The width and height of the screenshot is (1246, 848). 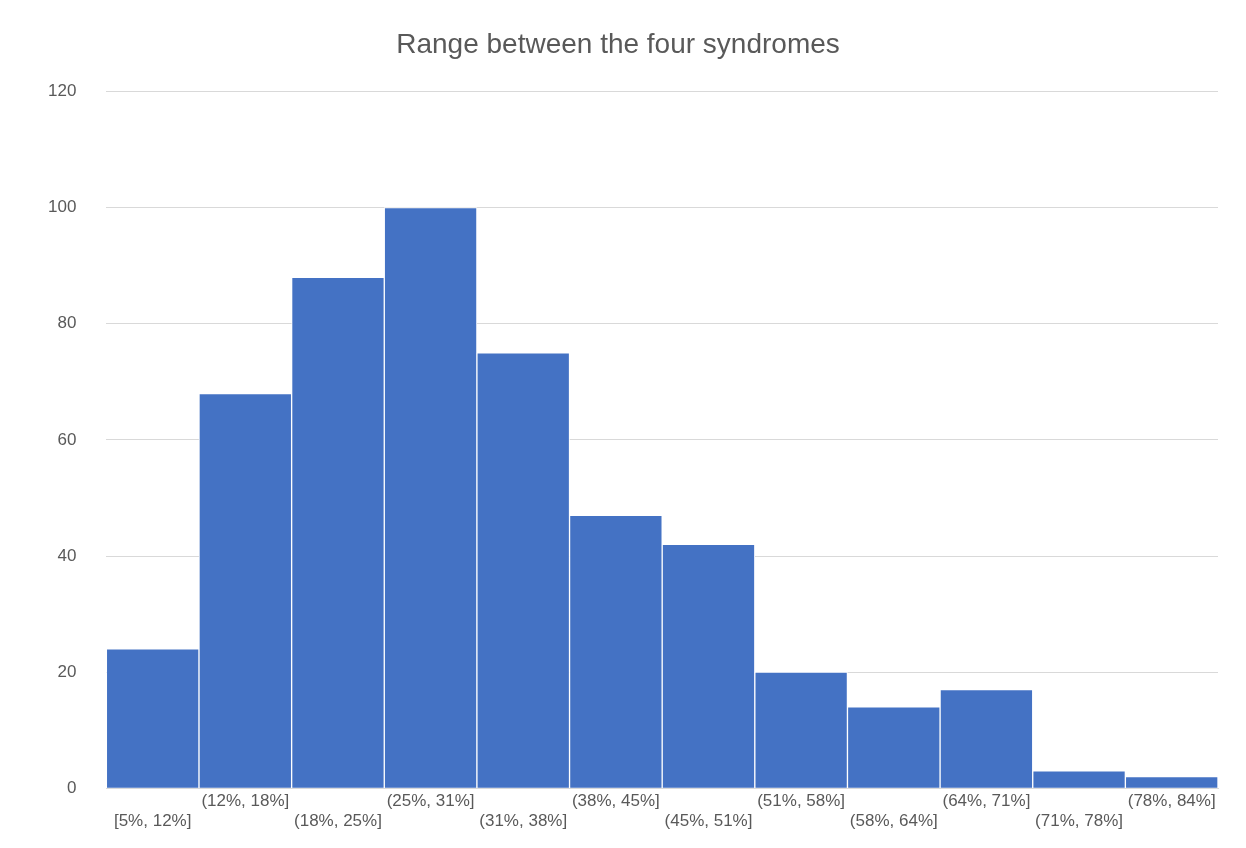 I want to click on x-tick-label: [5%, 12%], so click(x=152, y=821).